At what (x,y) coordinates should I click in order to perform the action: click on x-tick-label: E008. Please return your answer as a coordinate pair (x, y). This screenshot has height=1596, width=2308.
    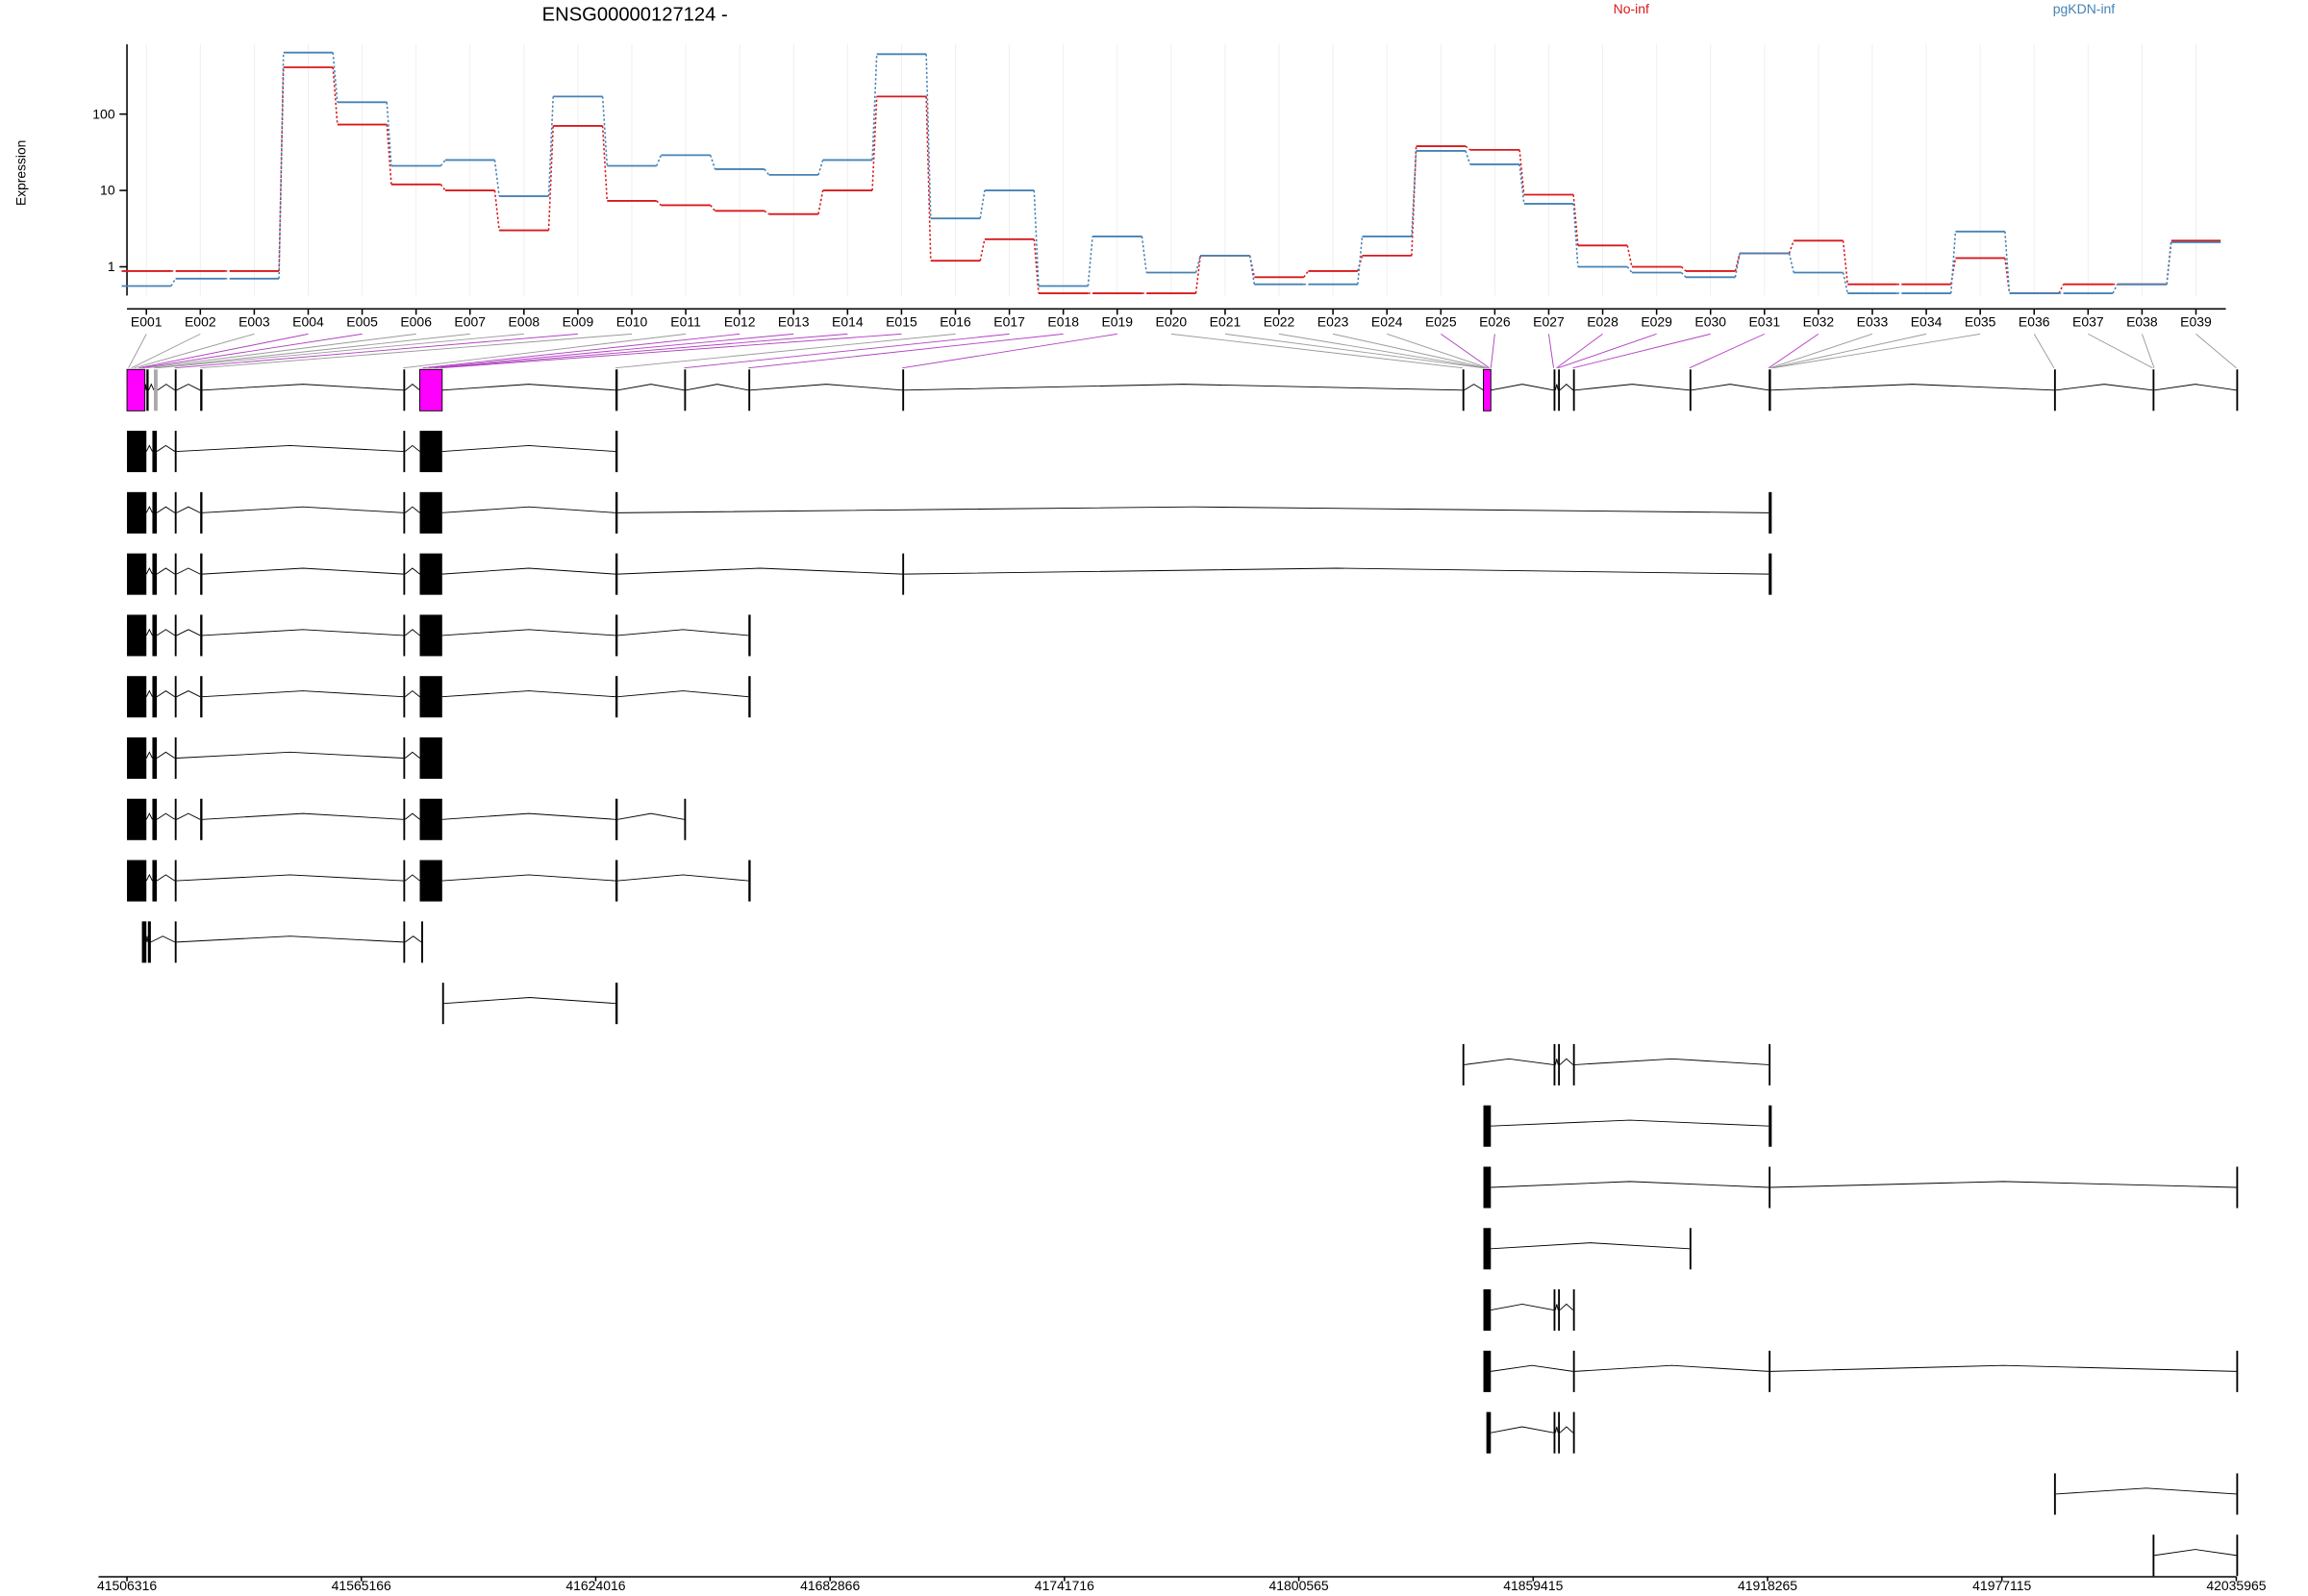
    Looking at the image, I should click on (524, 322).